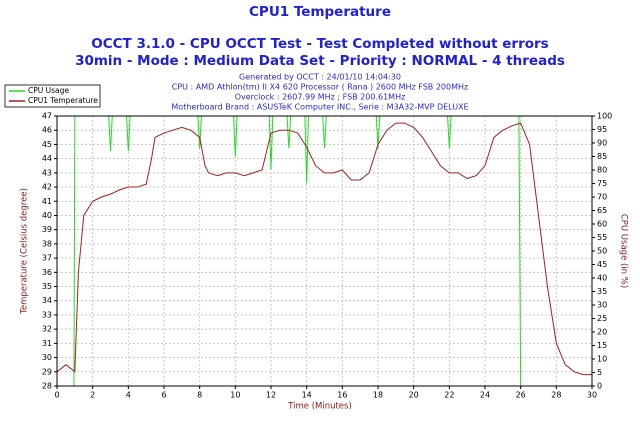  I want to click on y2-tick-label: 5, so click(599, 372).